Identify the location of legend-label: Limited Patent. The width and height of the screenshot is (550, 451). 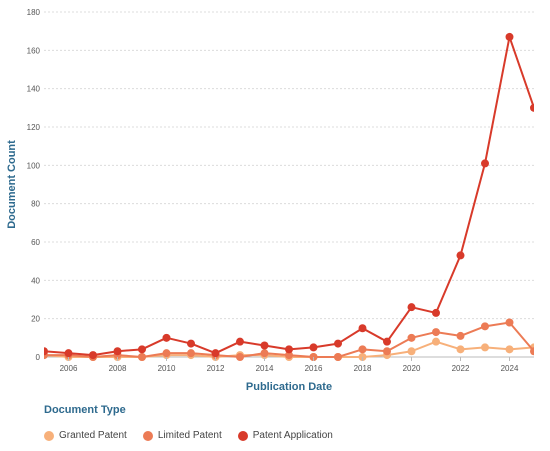
(189, 435).